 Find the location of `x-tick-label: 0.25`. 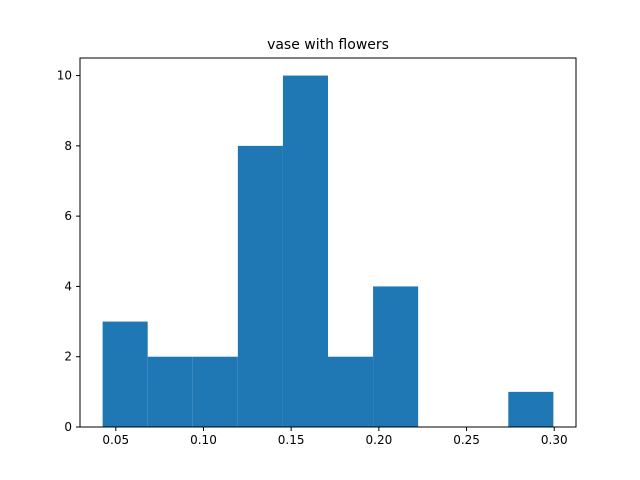

x-tick-label: 0.25 is located at coordinates (466, 440).